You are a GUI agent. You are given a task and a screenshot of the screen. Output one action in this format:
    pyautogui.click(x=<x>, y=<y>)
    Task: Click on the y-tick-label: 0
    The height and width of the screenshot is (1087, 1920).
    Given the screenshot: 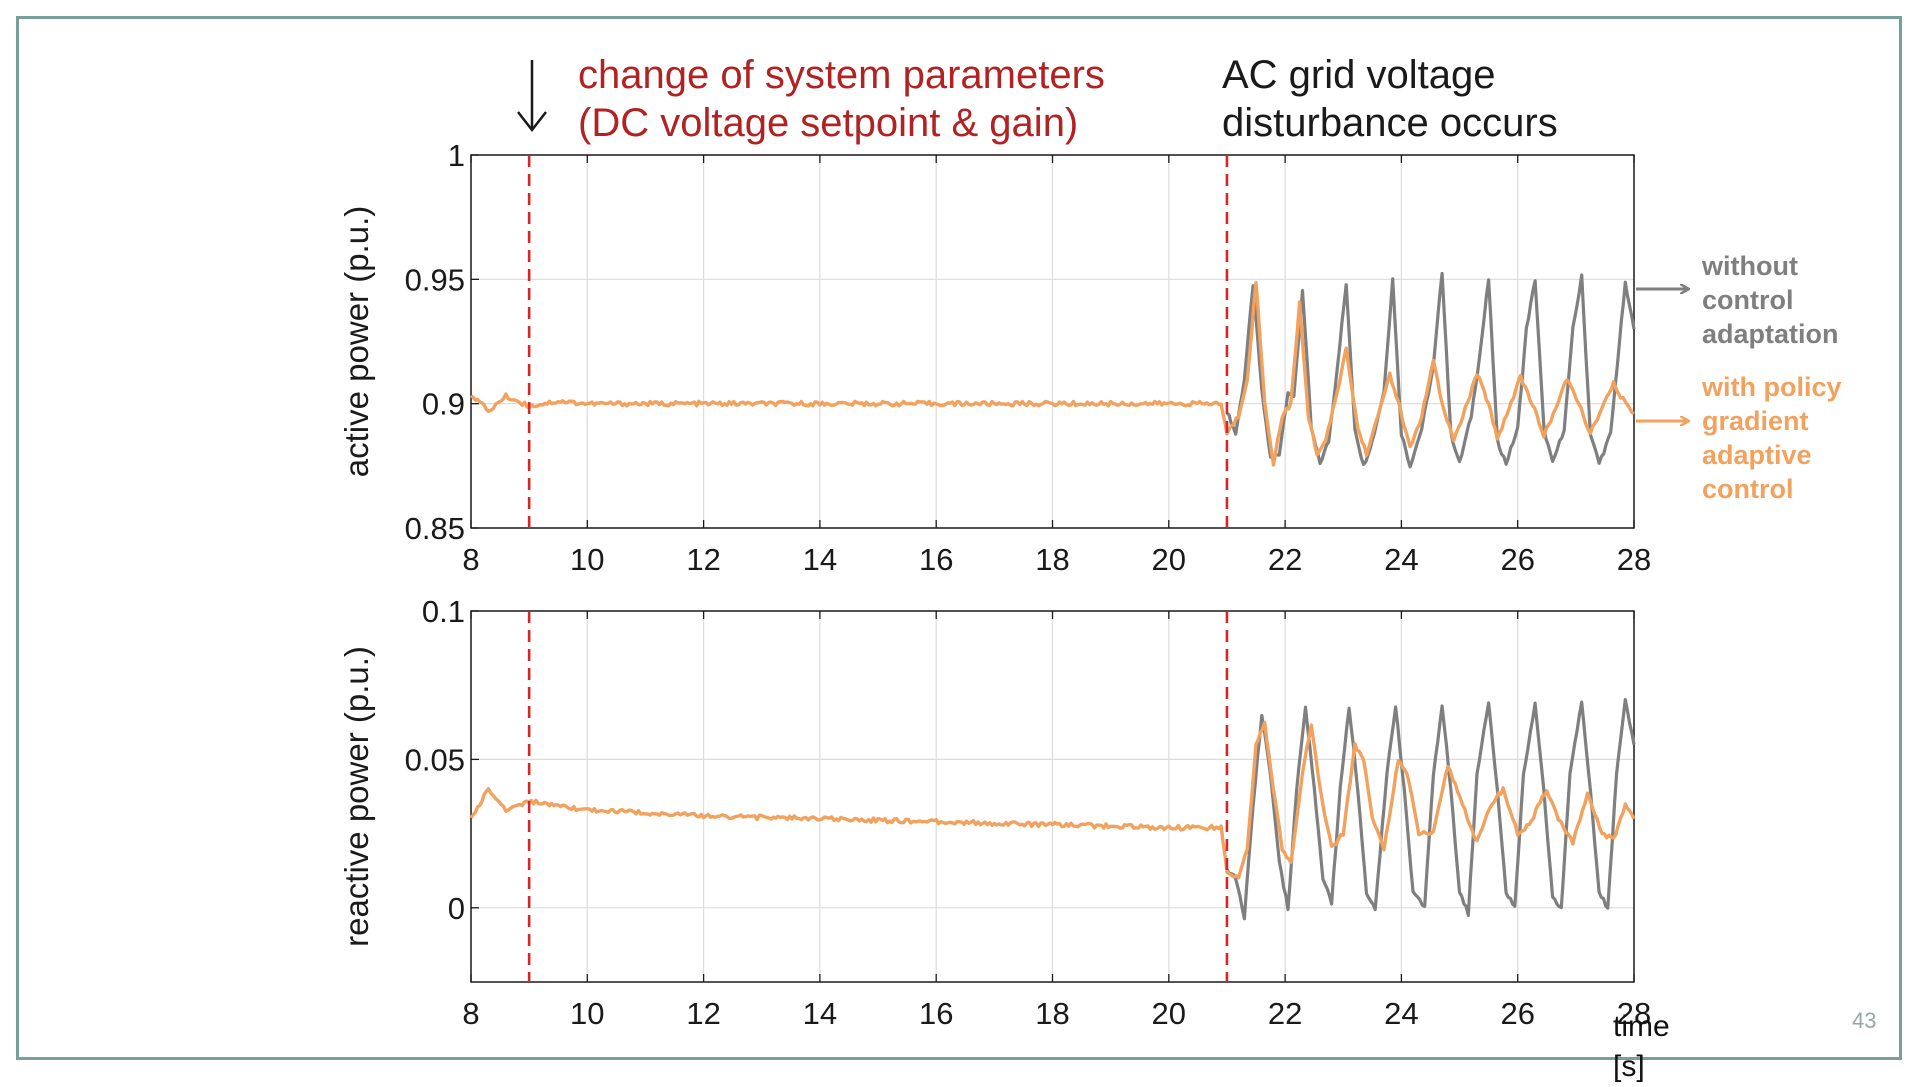 What is the action you would take?
    pyautogui.click(x=456, y=908)
    